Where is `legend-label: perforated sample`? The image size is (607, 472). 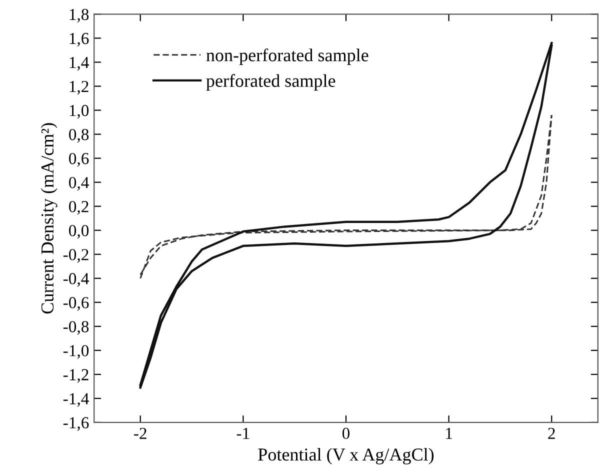
legend-label: perforated sample is located at coordinates (271, 82).